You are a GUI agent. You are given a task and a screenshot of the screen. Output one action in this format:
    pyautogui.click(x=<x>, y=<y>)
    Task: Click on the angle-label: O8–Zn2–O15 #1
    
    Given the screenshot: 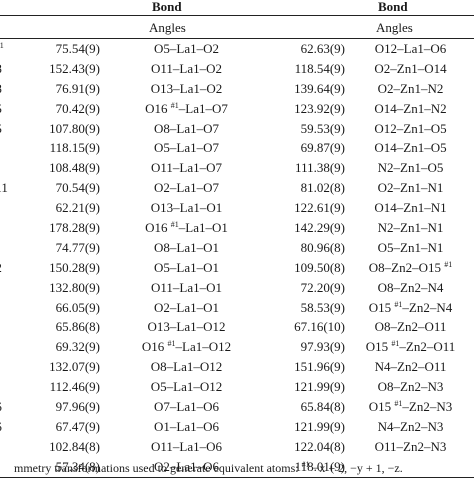 What is the action you would take?
    pyautogui.click(x=410, y=267)
    